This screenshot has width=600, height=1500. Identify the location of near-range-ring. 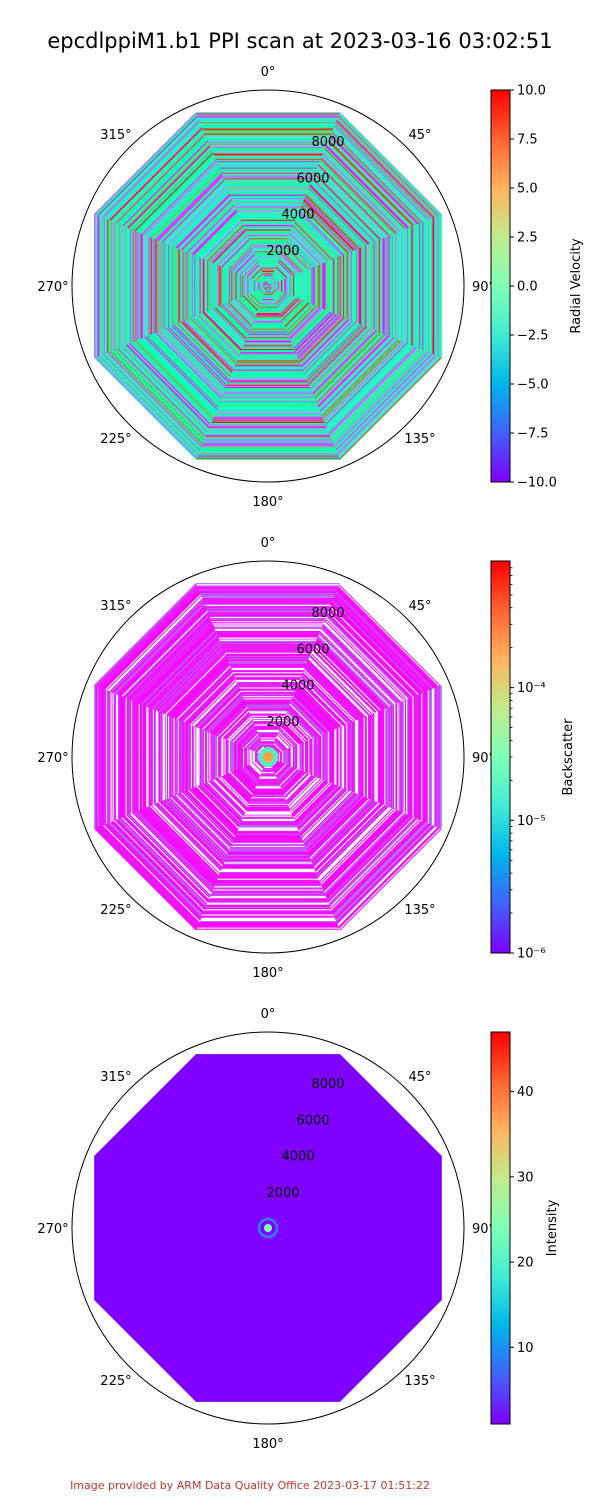
(268, 1228).